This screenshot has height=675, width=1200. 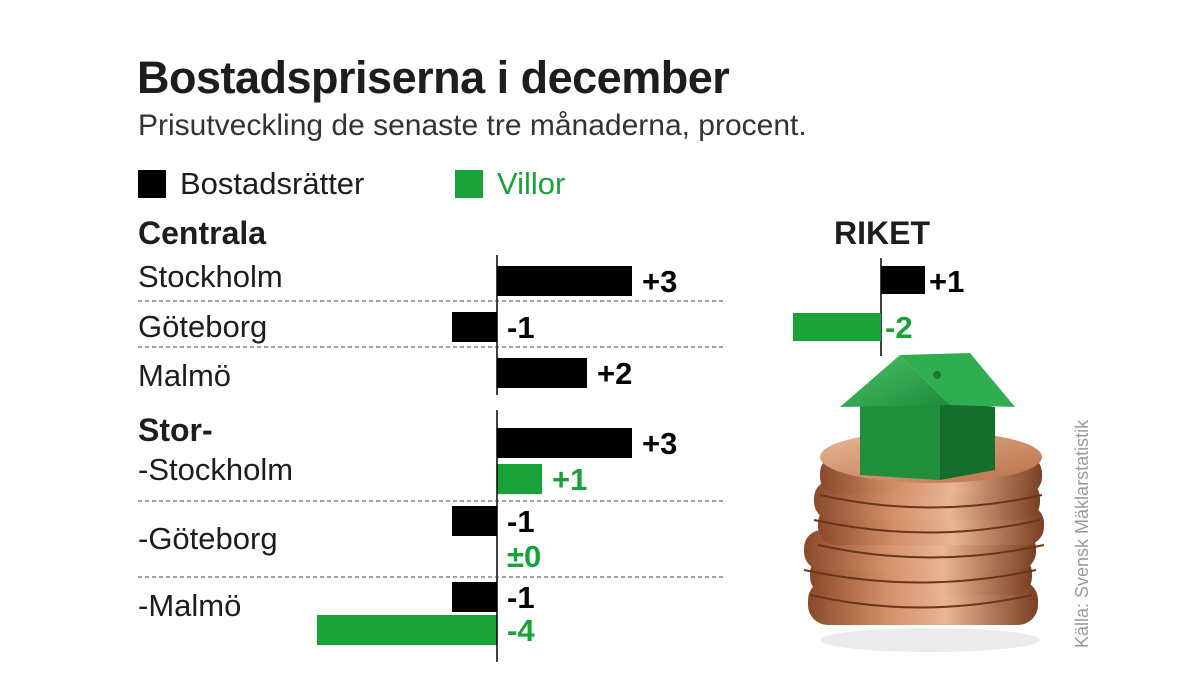 I want to click on group-label-stor: Stor-, so click(x=175, y=430).